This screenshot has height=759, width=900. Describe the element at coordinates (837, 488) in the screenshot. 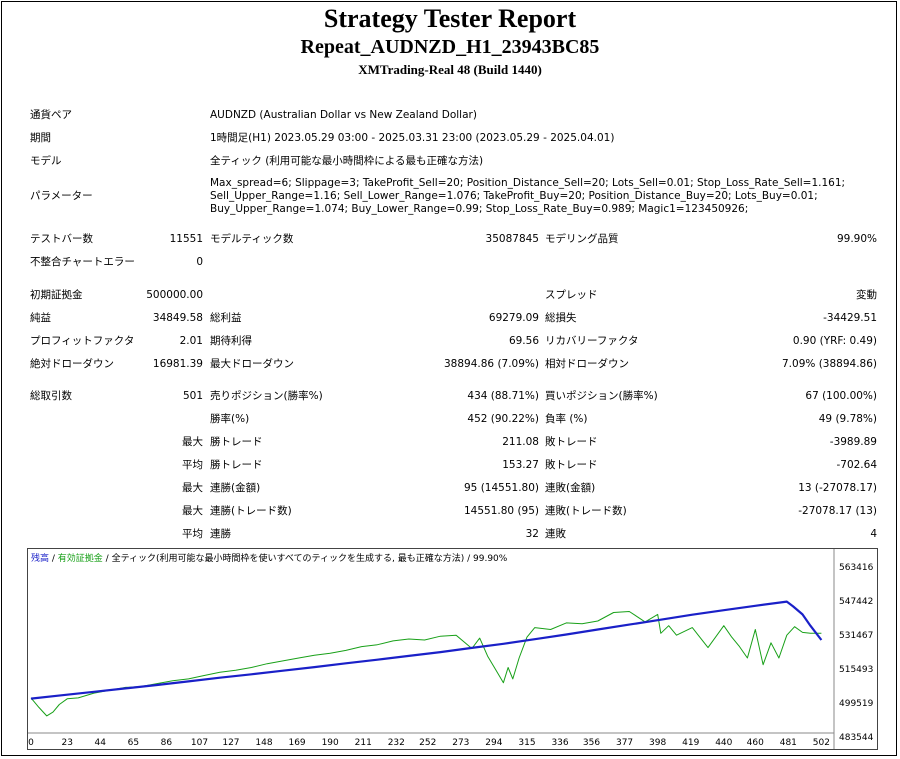

I see `max-consecutive-losses-value: 13 (-27078.17)` at that location.